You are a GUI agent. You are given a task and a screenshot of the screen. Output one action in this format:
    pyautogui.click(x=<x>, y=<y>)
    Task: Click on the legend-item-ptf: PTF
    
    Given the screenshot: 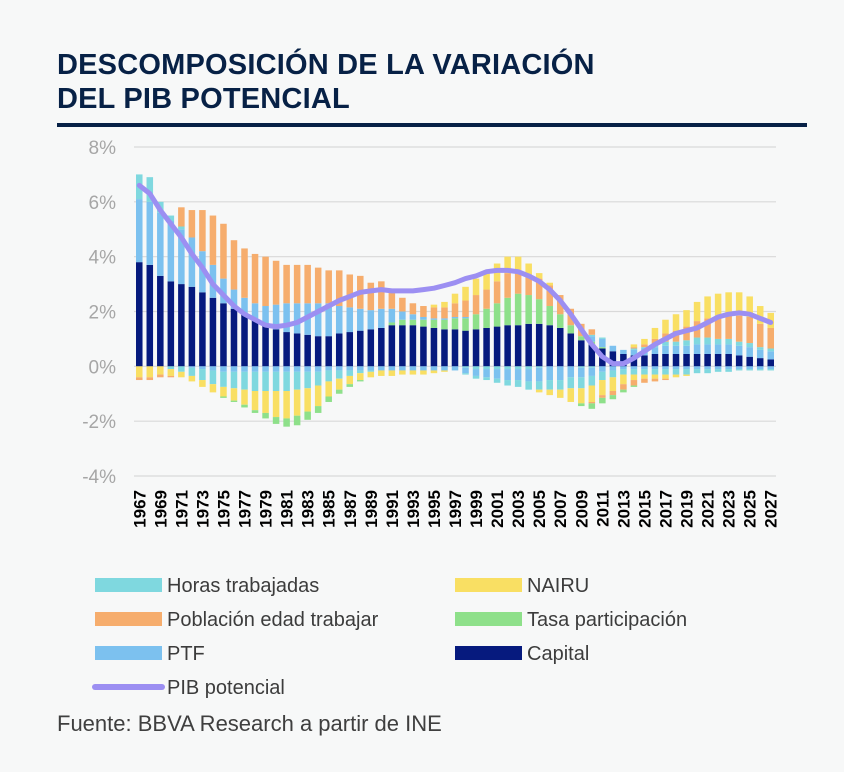 What is the action you would take?
    pyautogui.click(x=150, y=654)
    